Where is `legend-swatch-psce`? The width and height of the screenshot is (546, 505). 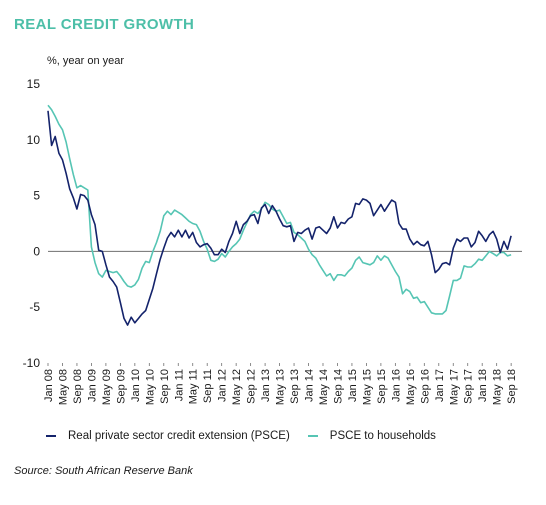 legend-swatch-psce is located at coordinates (51, 436).